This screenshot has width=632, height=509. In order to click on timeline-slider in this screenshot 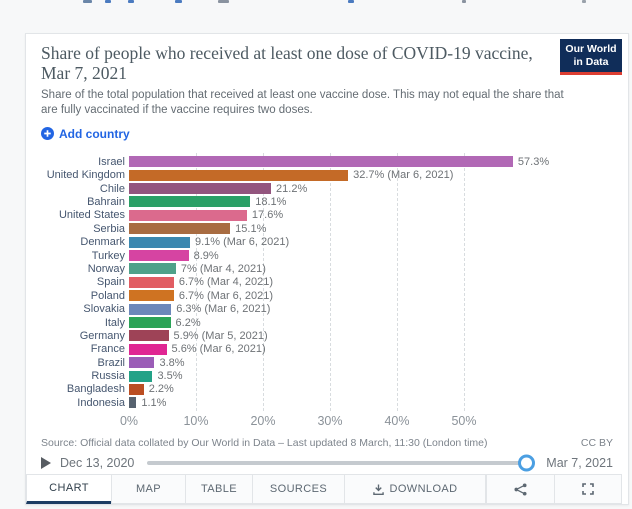, I will do `click(341, 463)`.